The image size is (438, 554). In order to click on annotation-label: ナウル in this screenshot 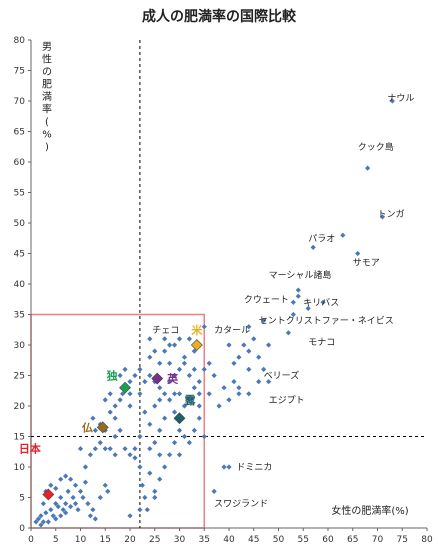, I will do `click(400, 98)`.